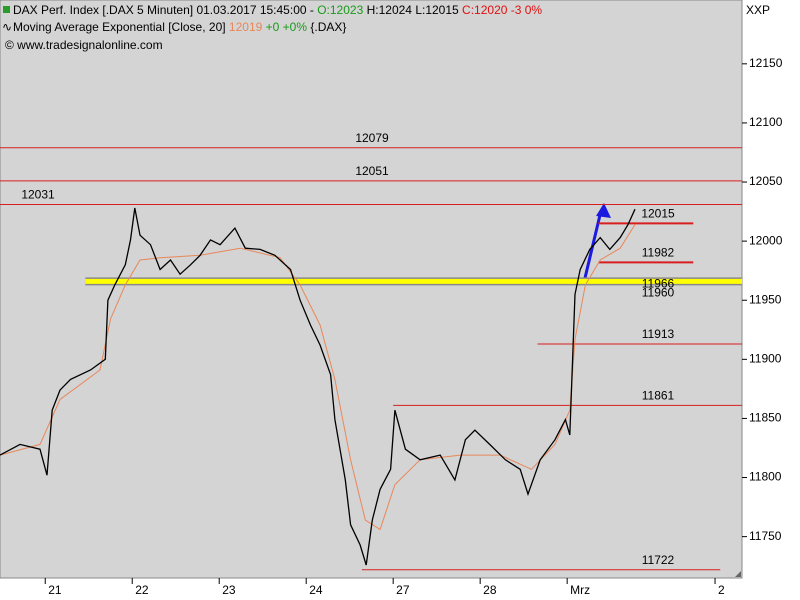  I want to click on x-tick-label: Mrz, so click(580, 590).